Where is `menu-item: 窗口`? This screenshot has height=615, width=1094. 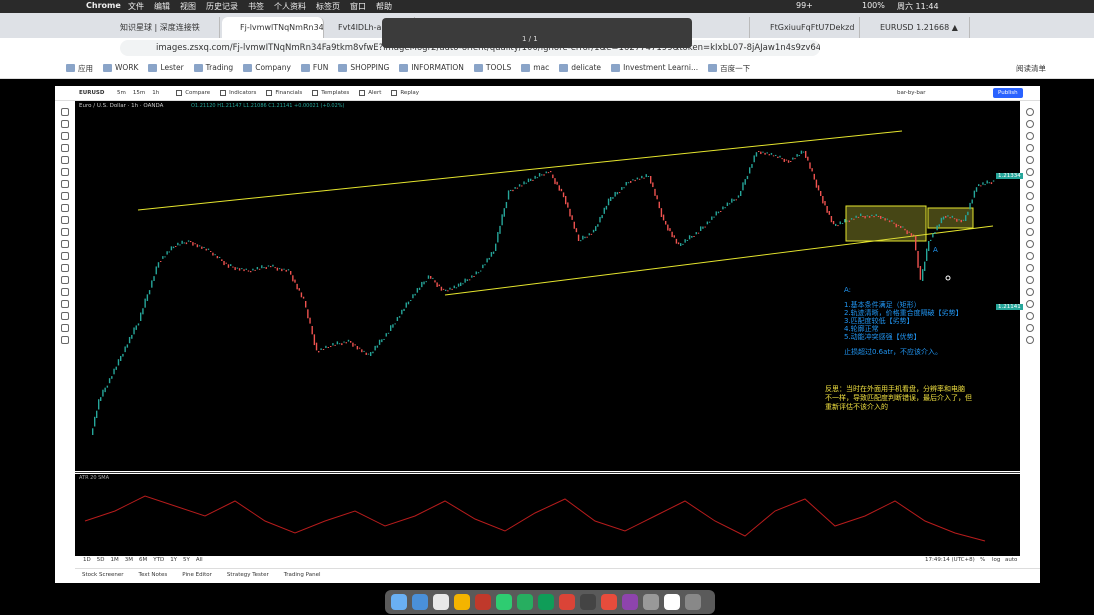
menu-item: 窗口 is located at coordinates (358, 6).